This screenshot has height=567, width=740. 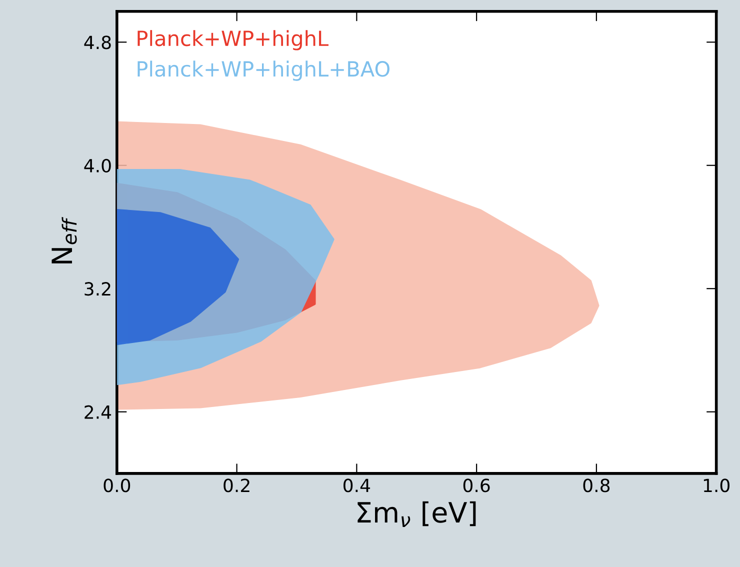 I want to click on text: Planck+WP+highL+BAO, so click(x=264, y=70).